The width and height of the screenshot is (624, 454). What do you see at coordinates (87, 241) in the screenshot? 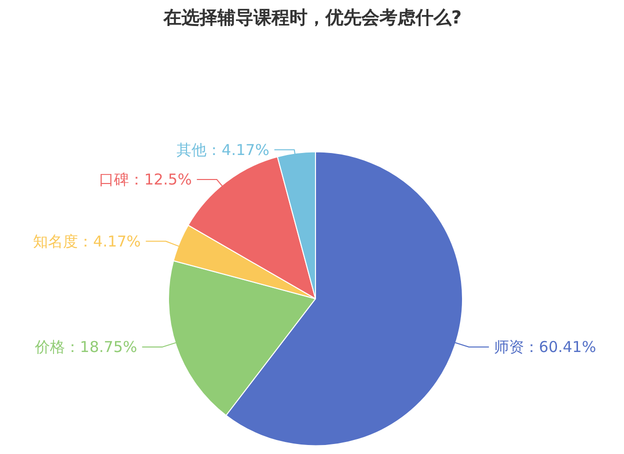
I see `slice-label: 知名度：4.17%` at bounding box center [87, 241].